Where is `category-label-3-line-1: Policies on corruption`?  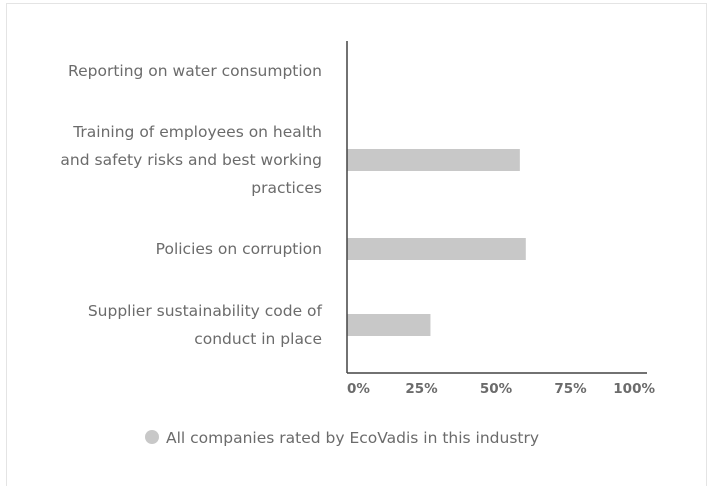 category-label-3-line-1: Policies on corruption is located at coordinates (239, 249).